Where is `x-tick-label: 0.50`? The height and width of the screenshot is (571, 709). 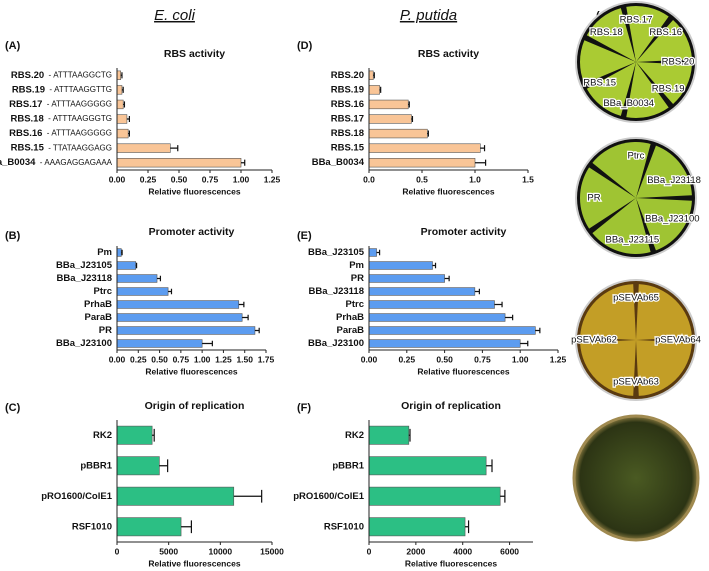 x-tick-label: 0.50 is located at coordinates (444, 359).